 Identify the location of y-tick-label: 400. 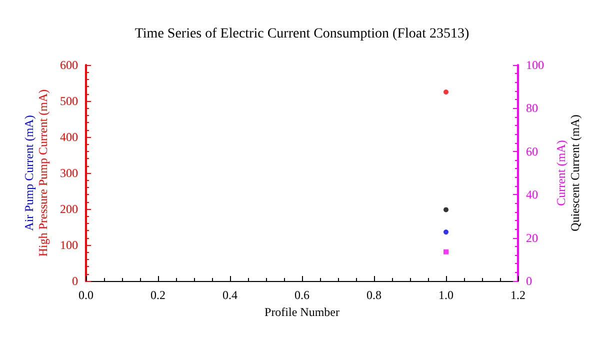
(69, 137).